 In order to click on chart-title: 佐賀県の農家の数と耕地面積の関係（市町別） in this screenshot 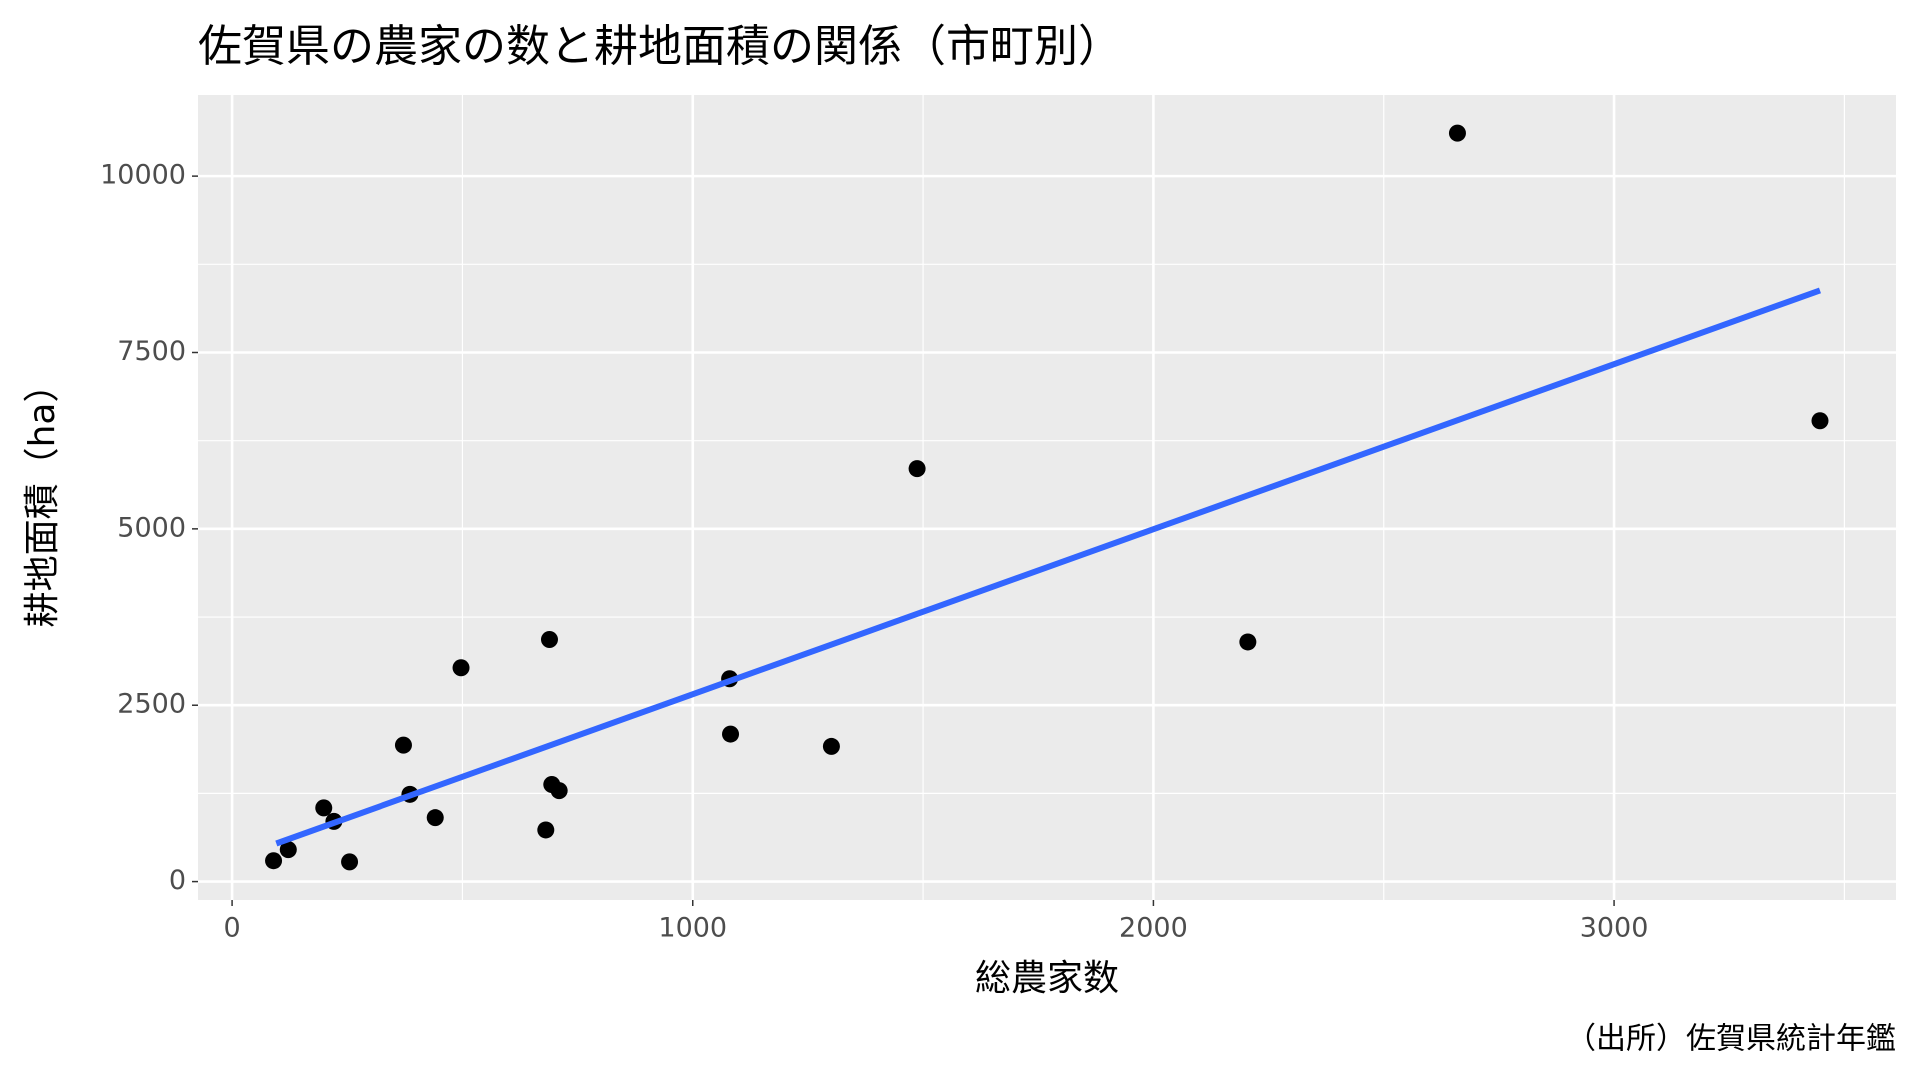, I will do `click(660, 46)`.